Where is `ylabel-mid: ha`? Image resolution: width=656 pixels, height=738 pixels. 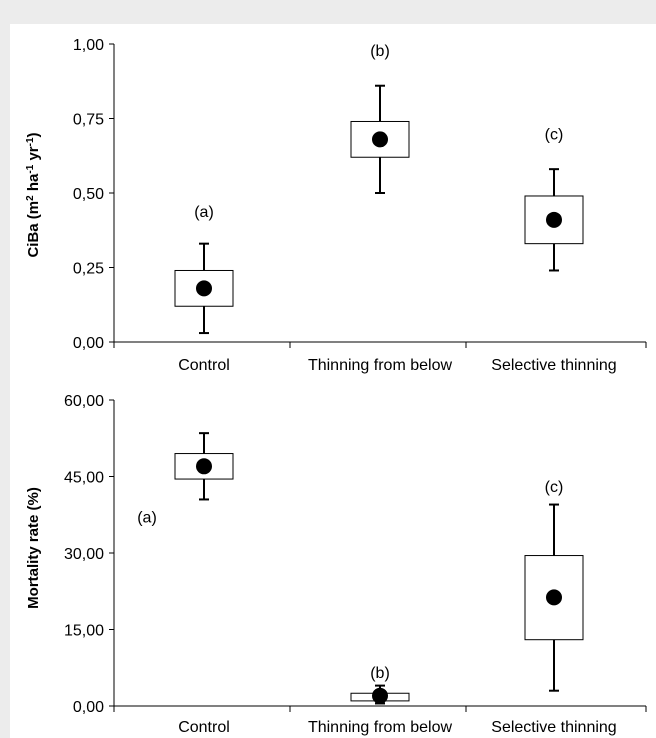
ylabel-mid: ha is located at coordinates (33, 184).